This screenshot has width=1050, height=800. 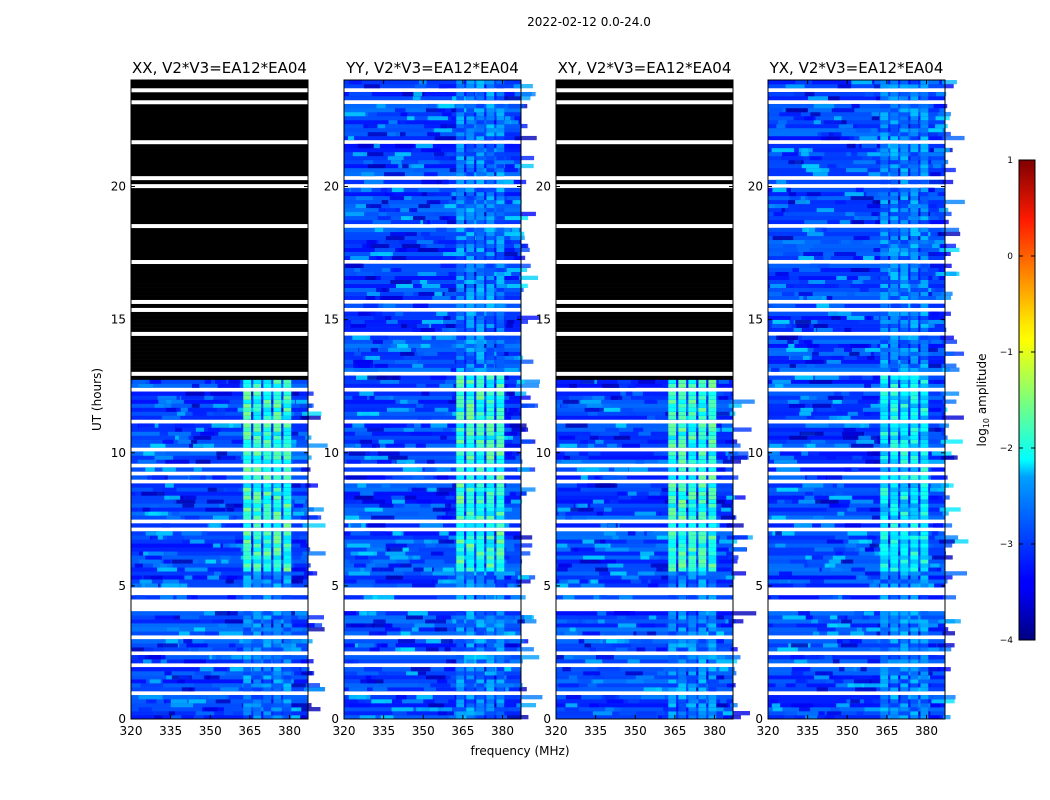 What do you see at coordinates (210, 731) in the screenshot?
I see `x-tick-label: 350` at bounding box center [210, 731].